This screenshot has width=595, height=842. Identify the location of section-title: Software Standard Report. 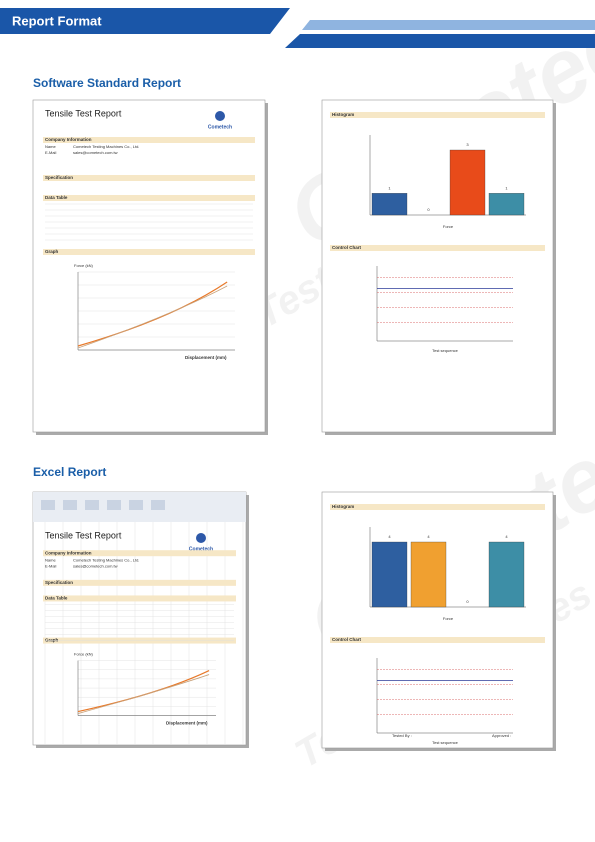
(107, 83).